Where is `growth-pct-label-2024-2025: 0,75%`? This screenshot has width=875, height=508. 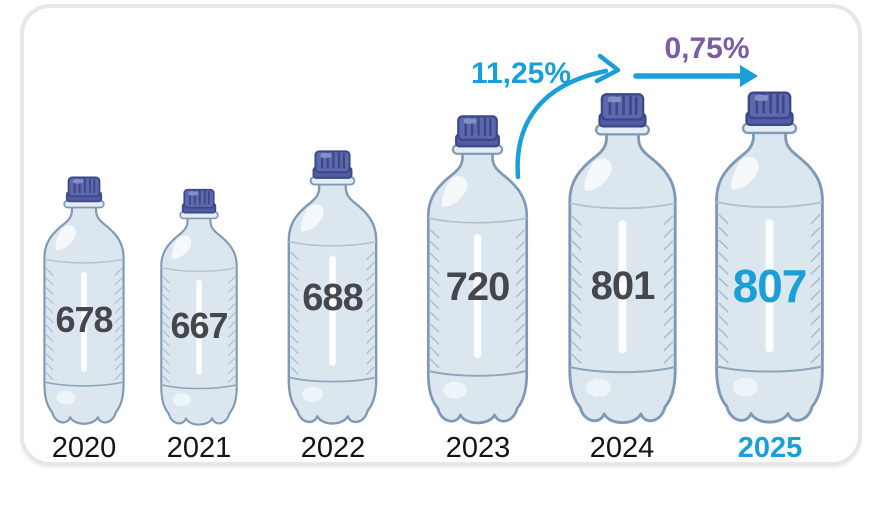
growth-pct-label-2024-2025: 0,75% is located at coordinates (707, 48).